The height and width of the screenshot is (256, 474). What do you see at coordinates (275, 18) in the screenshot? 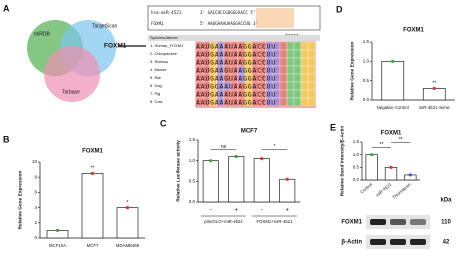
I see `seed-highlight` at bounding box center [275, 18].